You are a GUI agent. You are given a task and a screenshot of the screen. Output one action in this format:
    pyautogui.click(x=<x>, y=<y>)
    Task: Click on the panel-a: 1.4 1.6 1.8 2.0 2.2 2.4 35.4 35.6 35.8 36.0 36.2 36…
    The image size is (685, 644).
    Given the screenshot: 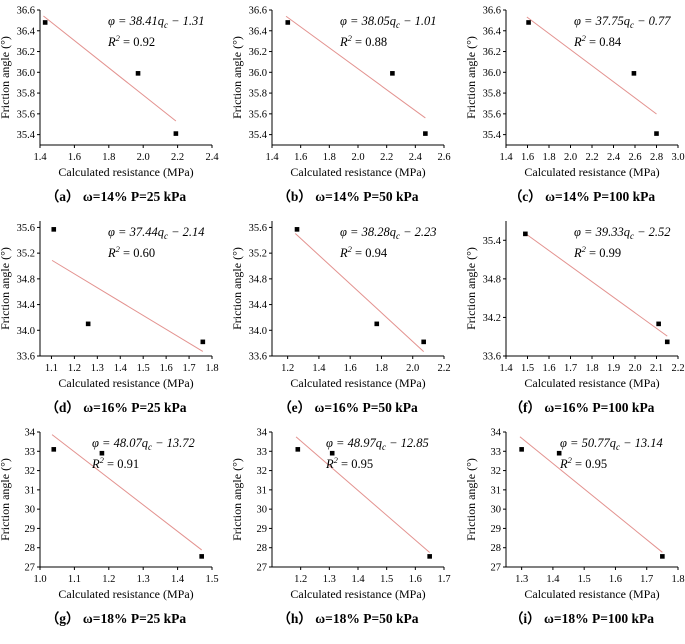 What is the action you would take?
    pyautogui.click(x=109, y=105)
    